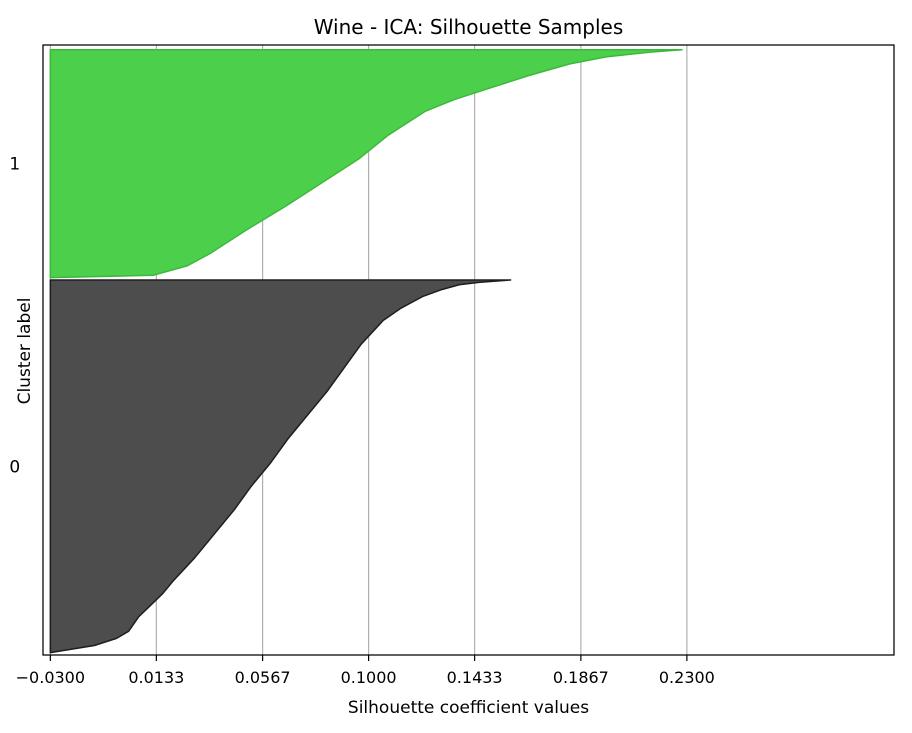  I want to click on y-axis-label: Cluster label, so click(25, 351).